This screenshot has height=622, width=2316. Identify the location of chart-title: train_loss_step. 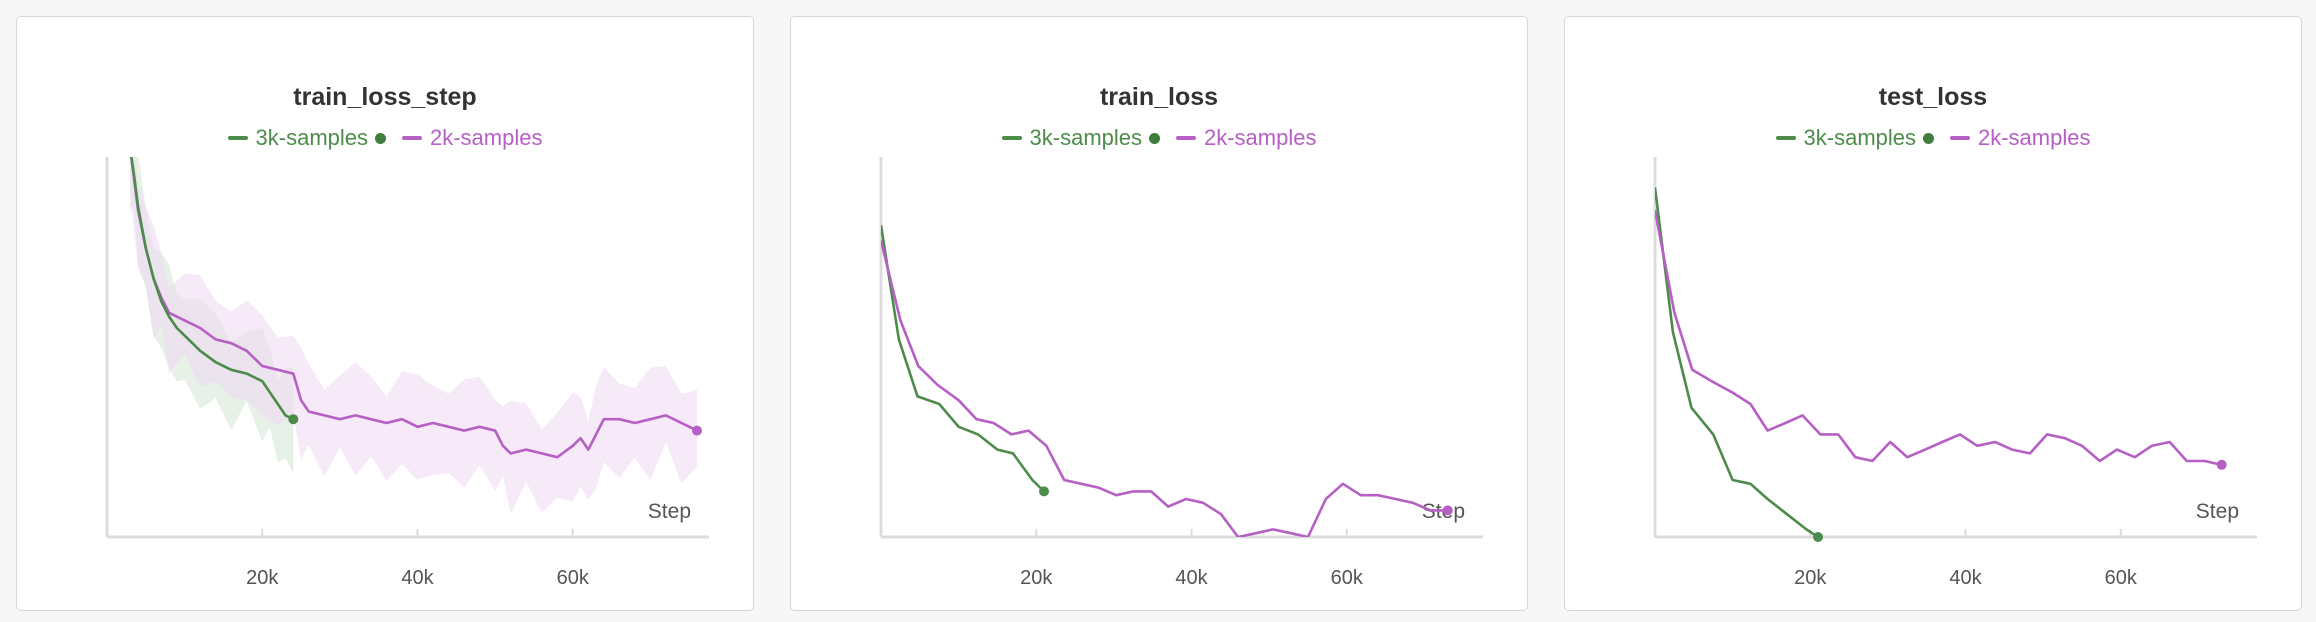
(385, 97).